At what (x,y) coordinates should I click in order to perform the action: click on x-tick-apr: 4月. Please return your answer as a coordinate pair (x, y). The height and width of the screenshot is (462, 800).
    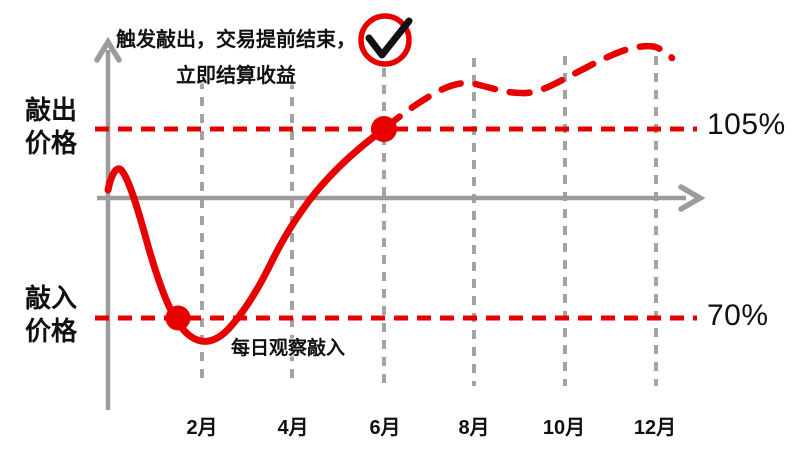
    Looking at the image, I should click on (293, 428).